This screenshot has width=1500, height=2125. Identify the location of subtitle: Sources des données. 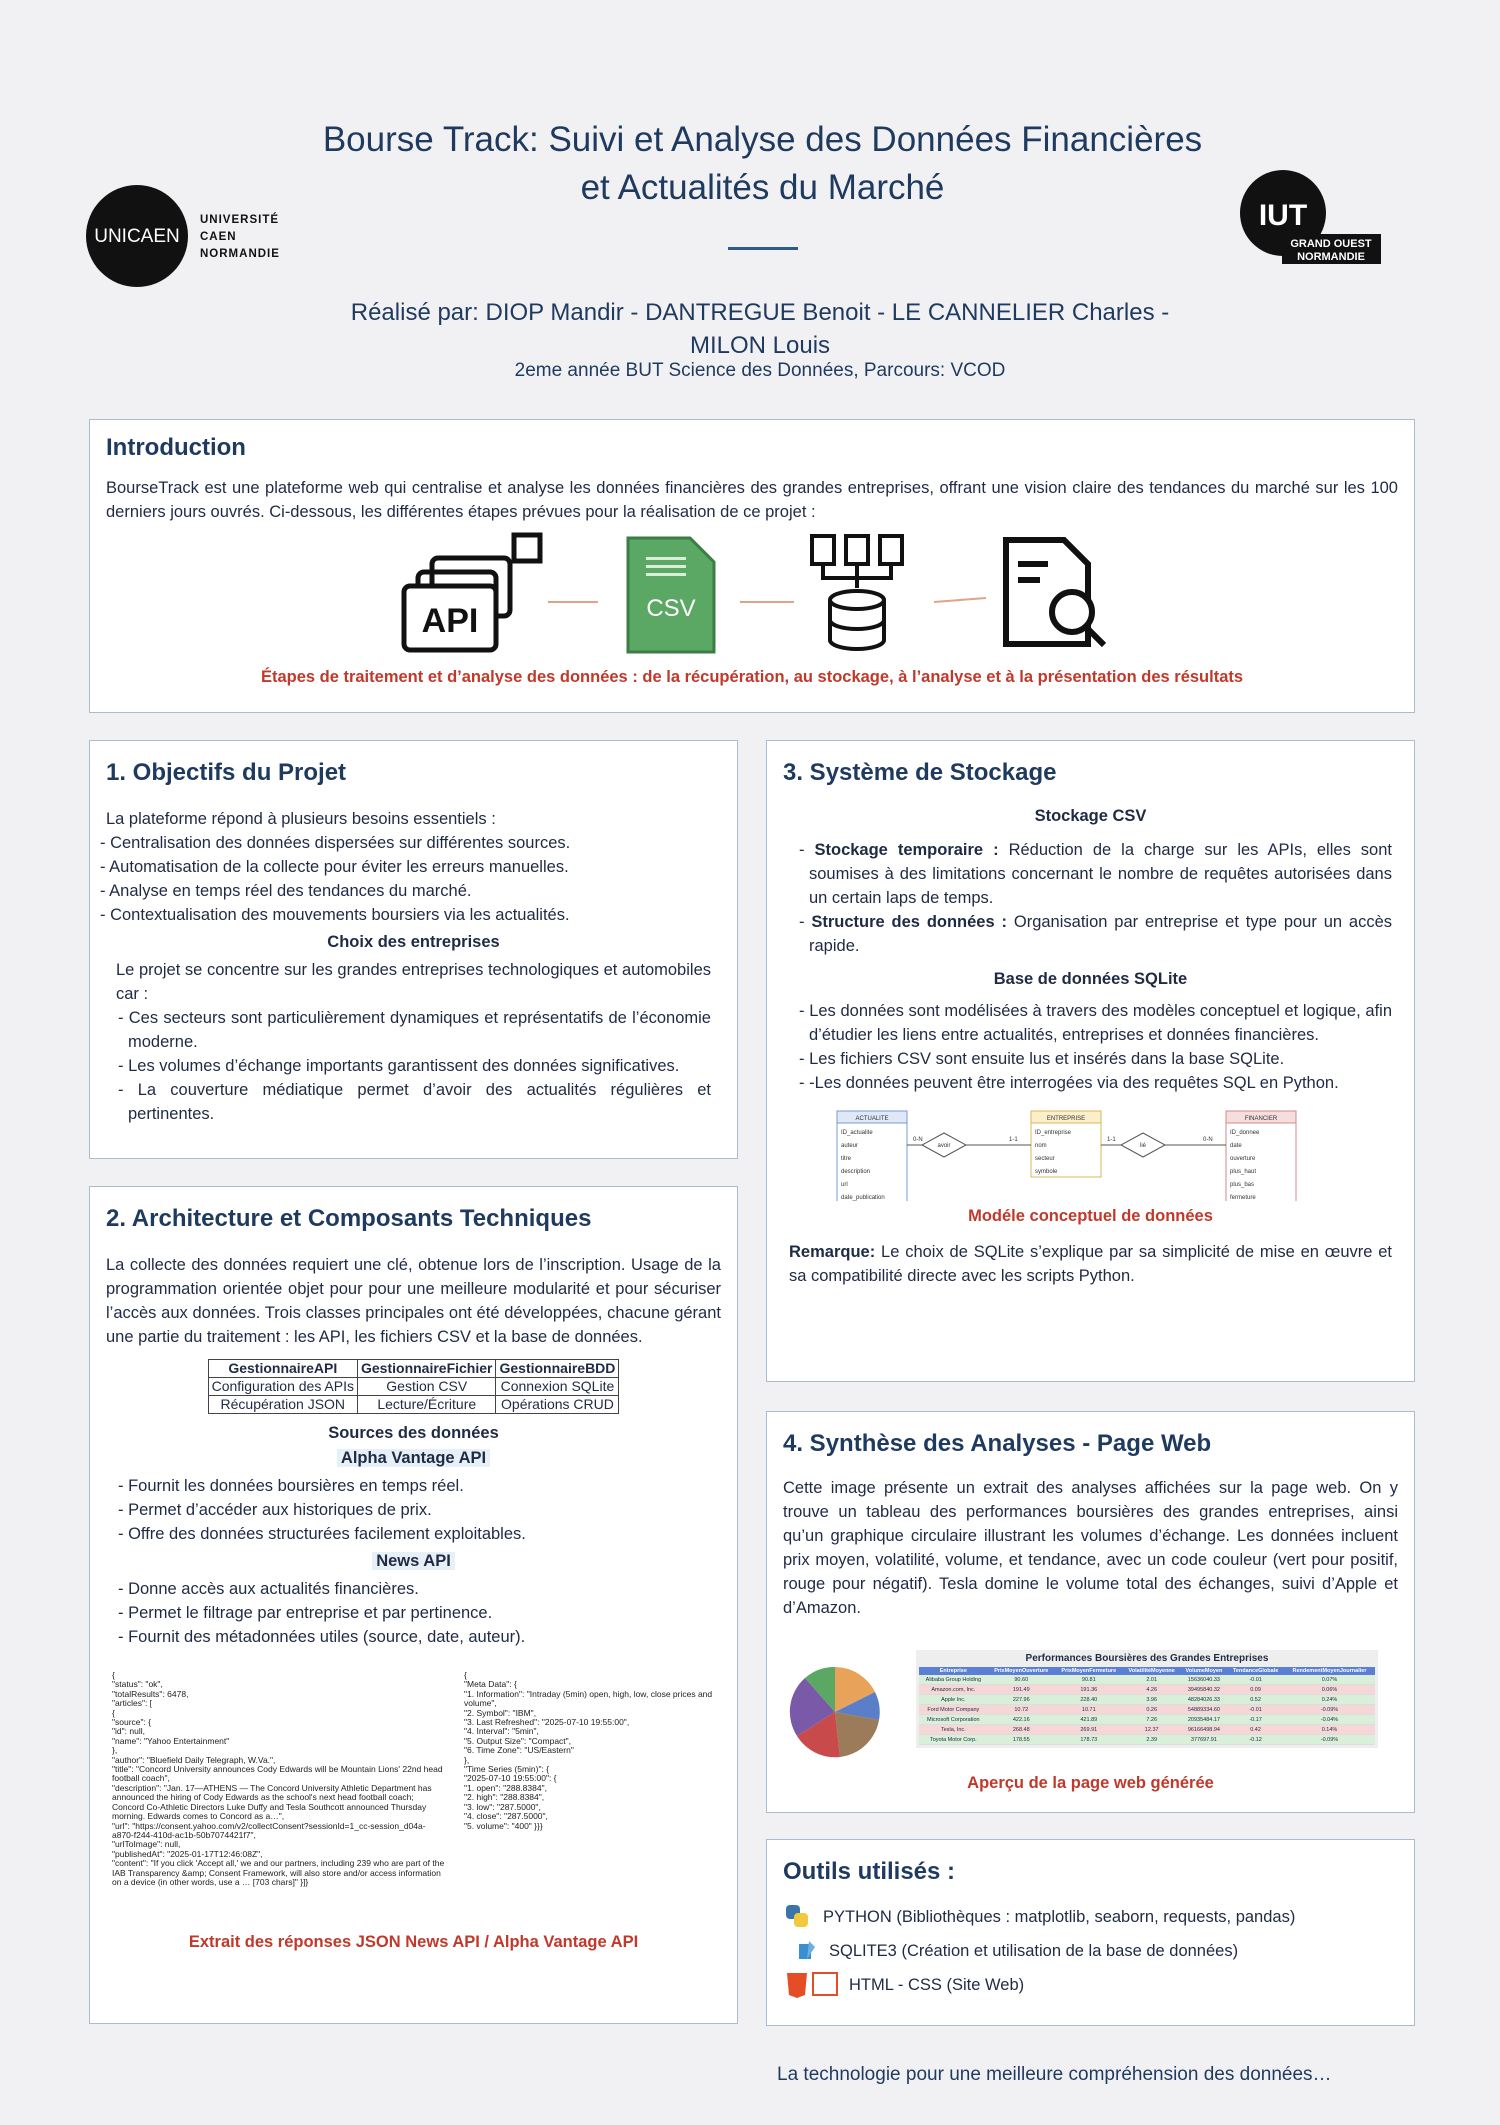
(413, 1433).